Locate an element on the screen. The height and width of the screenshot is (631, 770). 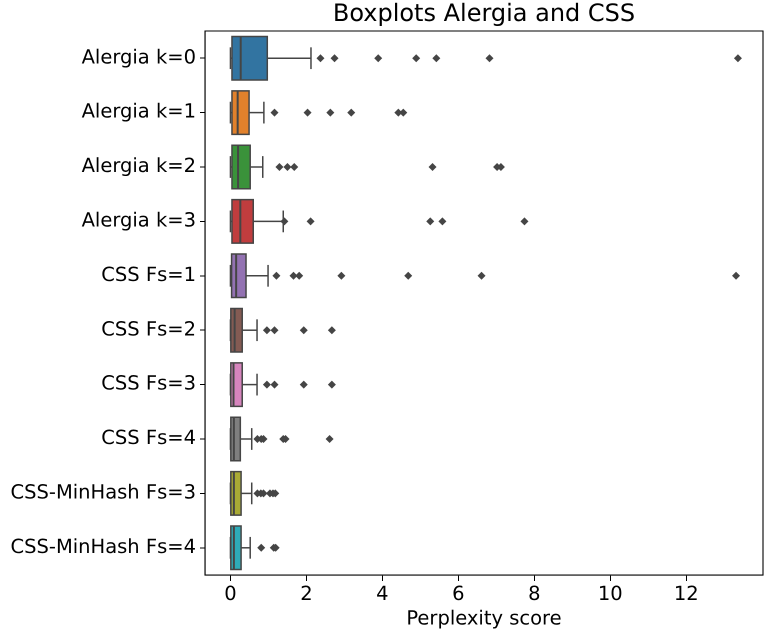
x-tick-label: 0 is located at coordinates (230, 593).